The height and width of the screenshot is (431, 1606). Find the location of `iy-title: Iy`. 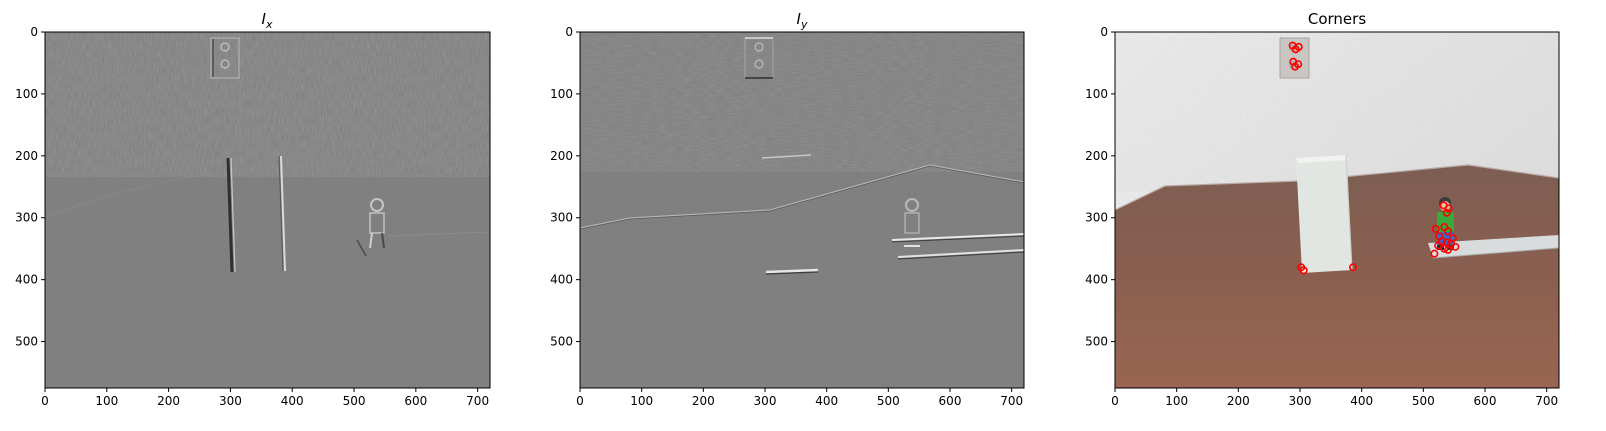

iy-title: Iy is located at coordinates (802, 20).